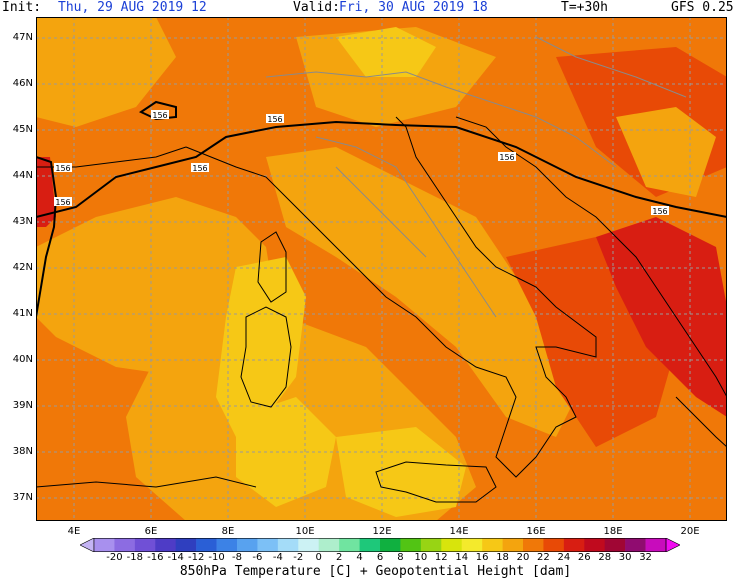 This screenshot has width=751, height=580. What do you see at coordinates (151, 531) in the screenshot?
I see `lon-label: 6E` at bounding box center [151, 531].